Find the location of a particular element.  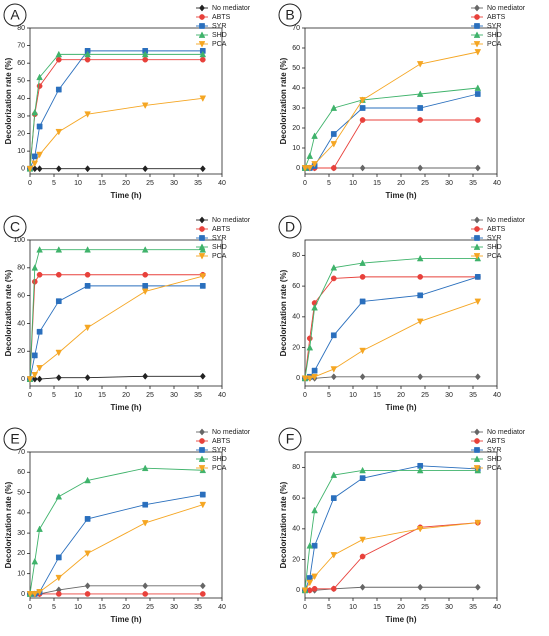

x-tick-label: 15 is located at coordinates (377, 183).